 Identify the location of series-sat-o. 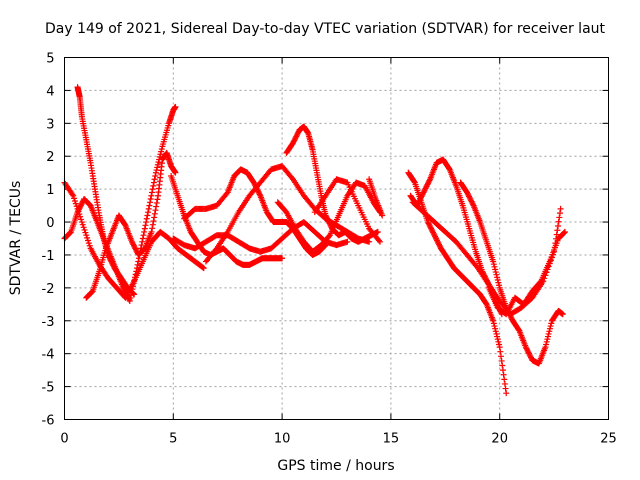
(511, 273).